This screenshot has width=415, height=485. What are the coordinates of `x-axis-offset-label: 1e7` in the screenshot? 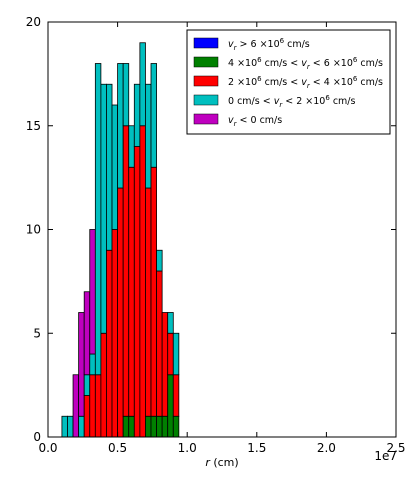 It's located at (385, 456).